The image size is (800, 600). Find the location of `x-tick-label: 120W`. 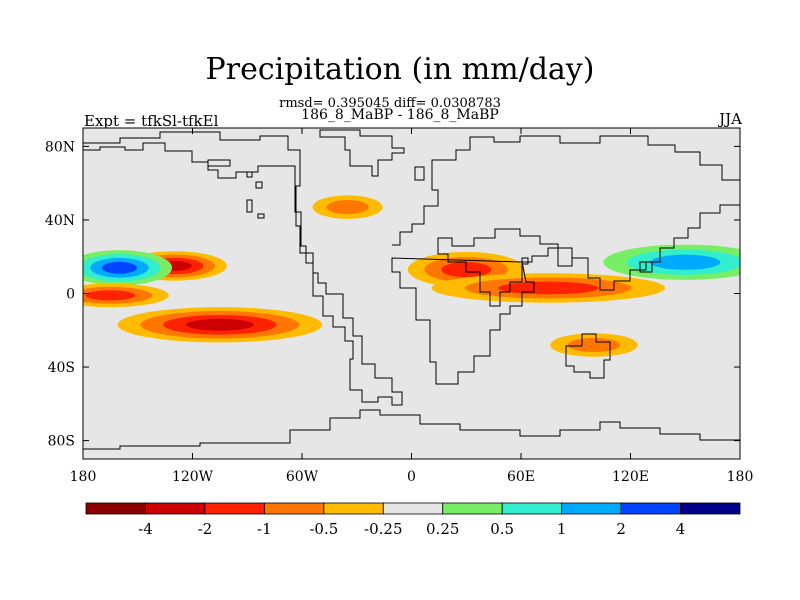

x-tick-label: 120W is located at coordinates (193, 477).